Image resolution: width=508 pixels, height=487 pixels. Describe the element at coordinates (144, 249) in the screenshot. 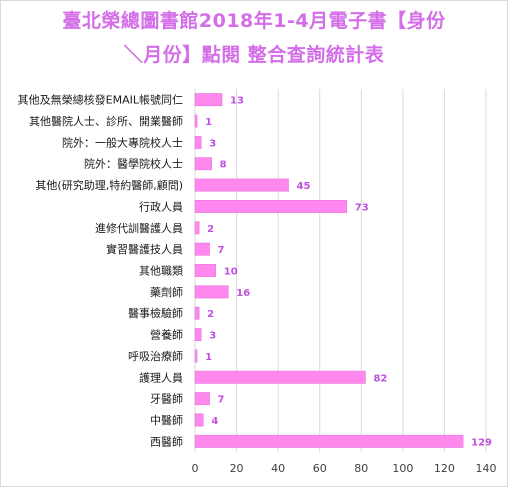

I see `category-label: 實習醫護技人員` at that location.